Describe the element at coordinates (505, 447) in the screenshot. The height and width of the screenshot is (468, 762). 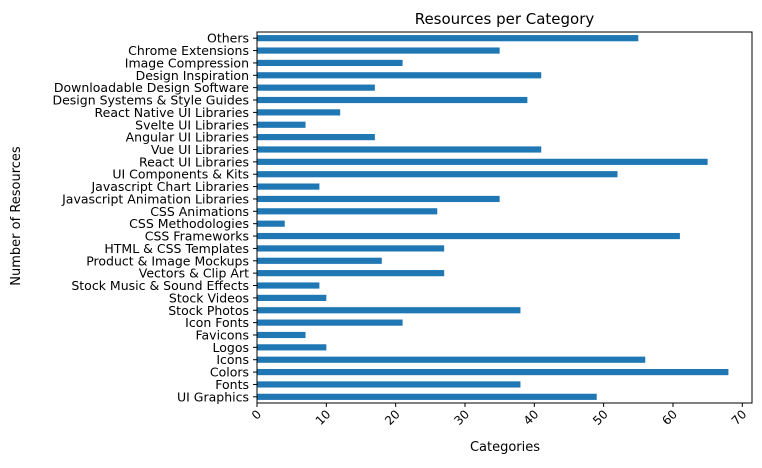
I see `x-axis-title: Categories` at that location.